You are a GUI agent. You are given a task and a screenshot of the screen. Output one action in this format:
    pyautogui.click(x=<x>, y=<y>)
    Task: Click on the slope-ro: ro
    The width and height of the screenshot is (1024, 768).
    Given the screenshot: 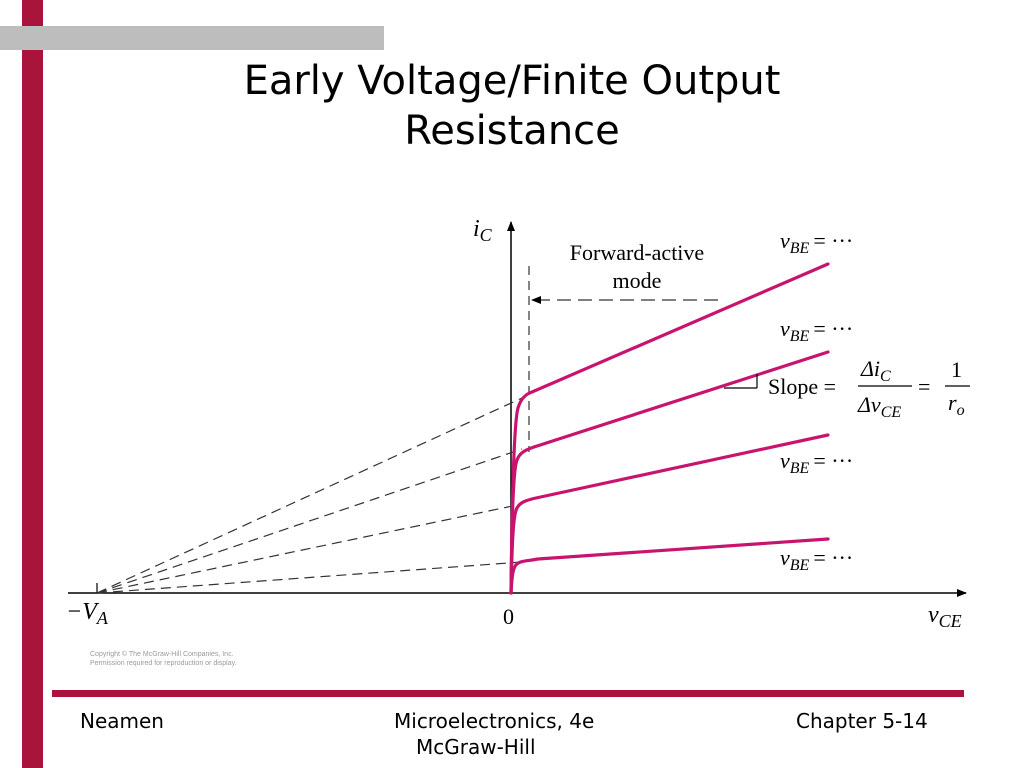 What is the action you would take?
    pyautogui.click(x=956, y=404)
    